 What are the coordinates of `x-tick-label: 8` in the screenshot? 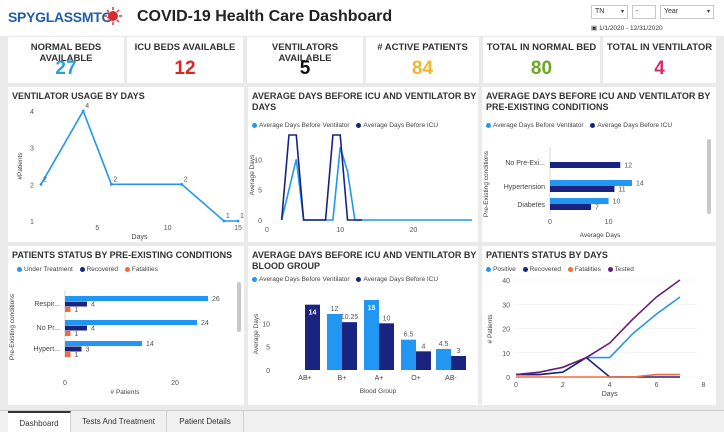 It's located at (703, 385).